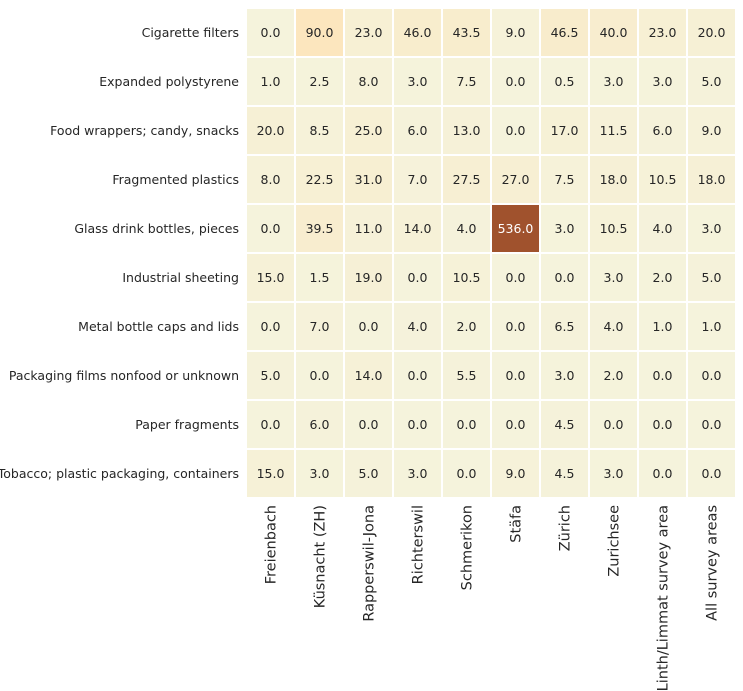 The width and height of the screenshot is (743, 691). What do you see at coordinates (320, 326) in the screenshot?
I see `cell-value-label: 7.0` at bounding box center [320, 326].